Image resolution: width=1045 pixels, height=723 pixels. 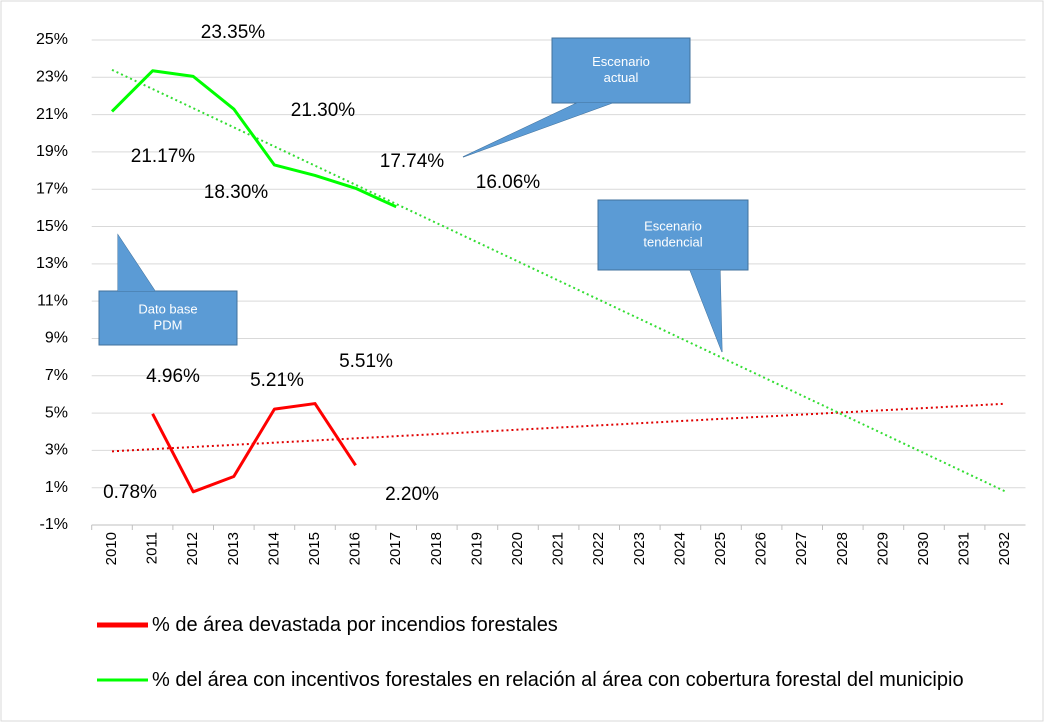 What do you see at coordinates (720, 548) in the screenshot?
I see `x-tick-label: 2025` at bounding box center [720, 548].